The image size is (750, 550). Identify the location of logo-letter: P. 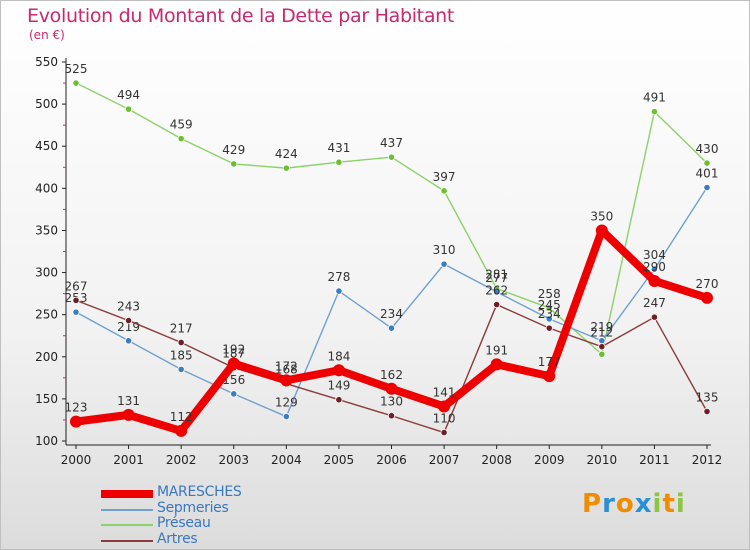
(592, 504).